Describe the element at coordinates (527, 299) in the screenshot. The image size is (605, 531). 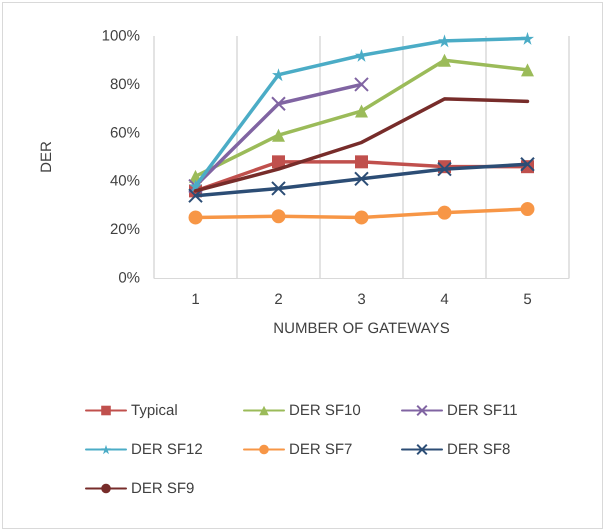
I see `x-tick-label: 5` at that location.